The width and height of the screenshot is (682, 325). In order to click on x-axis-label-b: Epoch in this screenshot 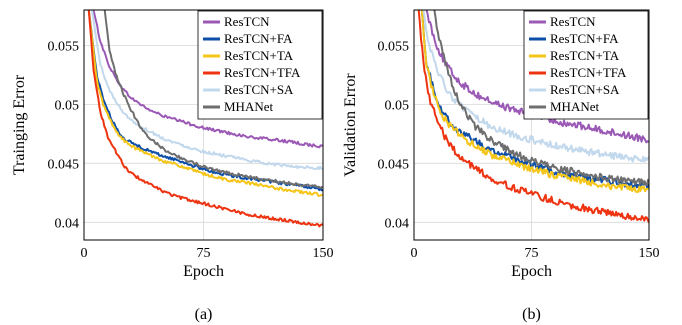, I will do `click(531, 271)`.